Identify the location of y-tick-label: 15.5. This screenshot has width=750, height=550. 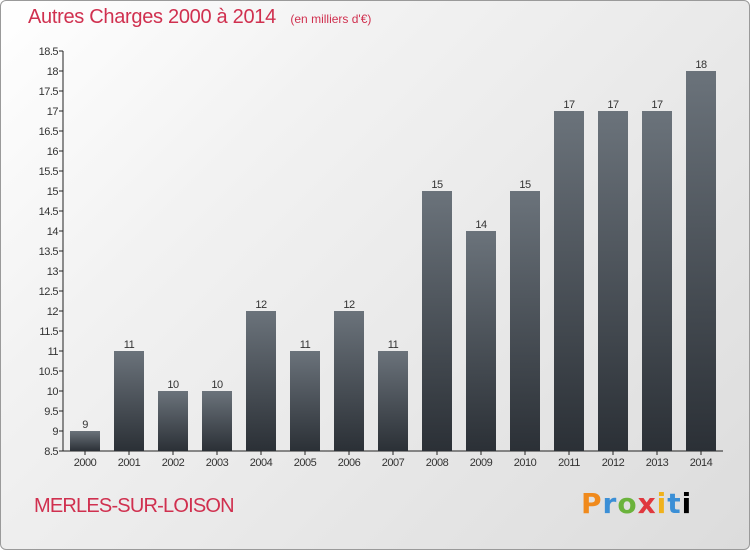
(49, 172).